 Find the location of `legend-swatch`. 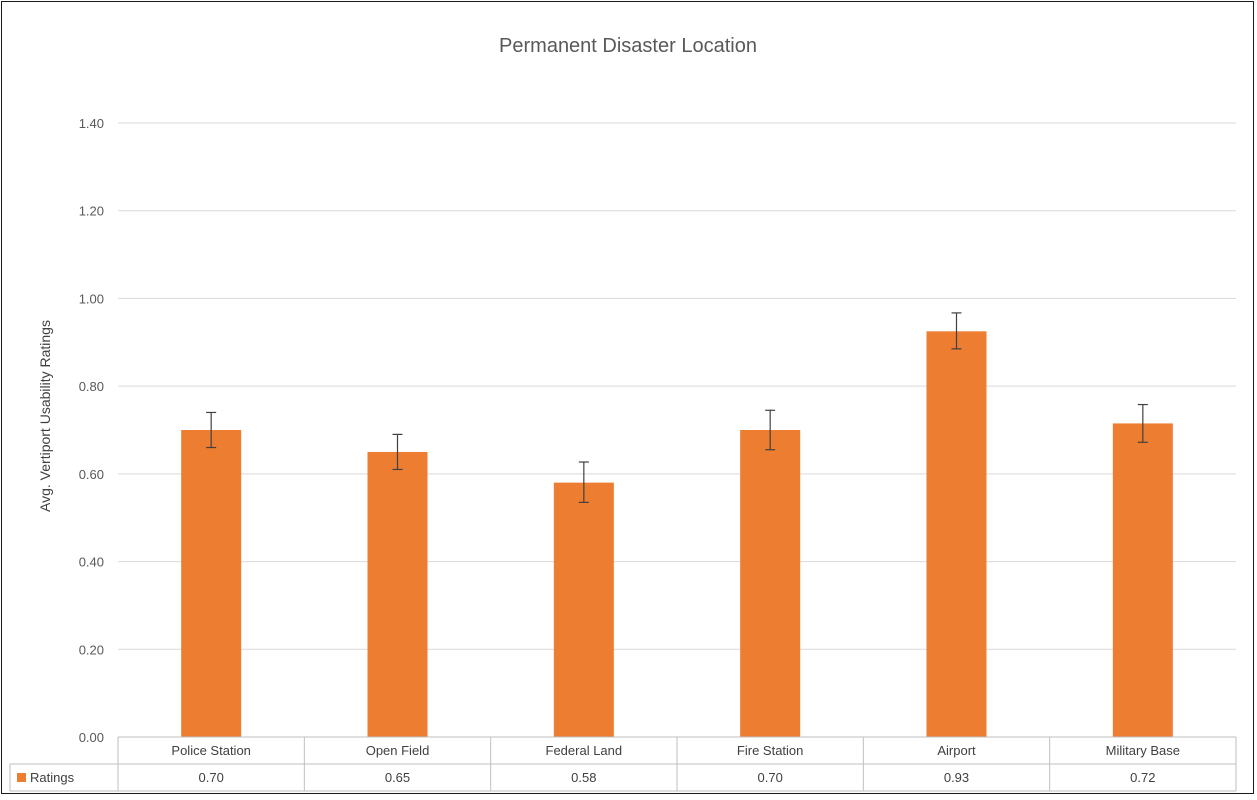

legend-swatch is located at coordinates (21, 777).